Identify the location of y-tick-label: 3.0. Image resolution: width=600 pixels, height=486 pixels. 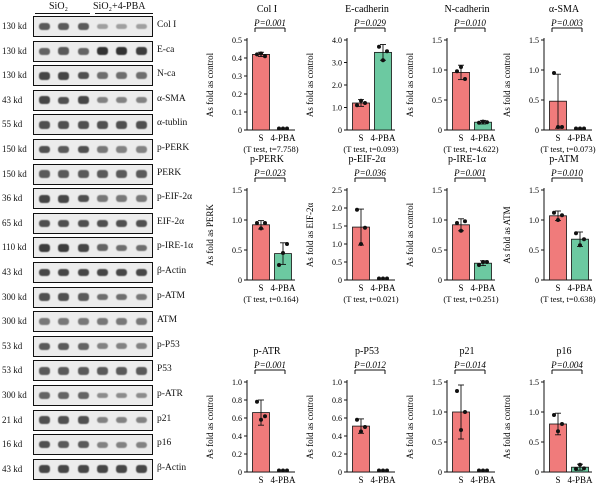
(337, 63).